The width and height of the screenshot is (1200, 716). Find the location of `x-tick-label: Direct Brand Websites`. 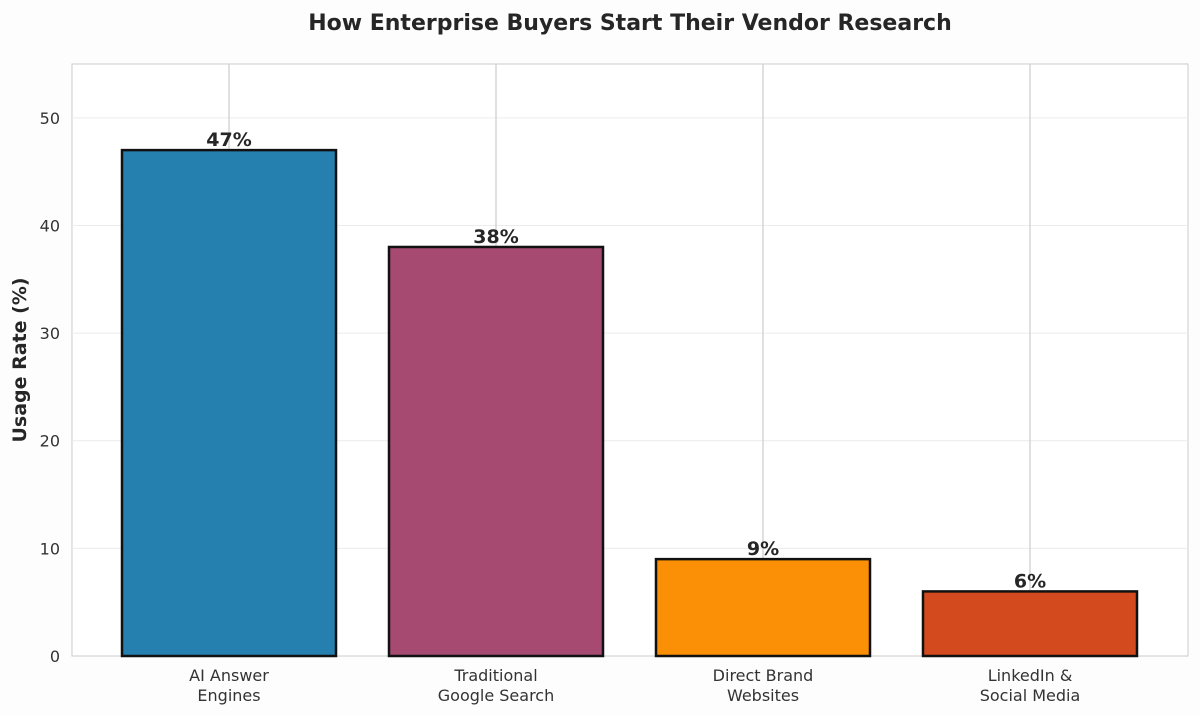

x-tick-label: Direct Brand Websites is located at coordinates (763, 685).